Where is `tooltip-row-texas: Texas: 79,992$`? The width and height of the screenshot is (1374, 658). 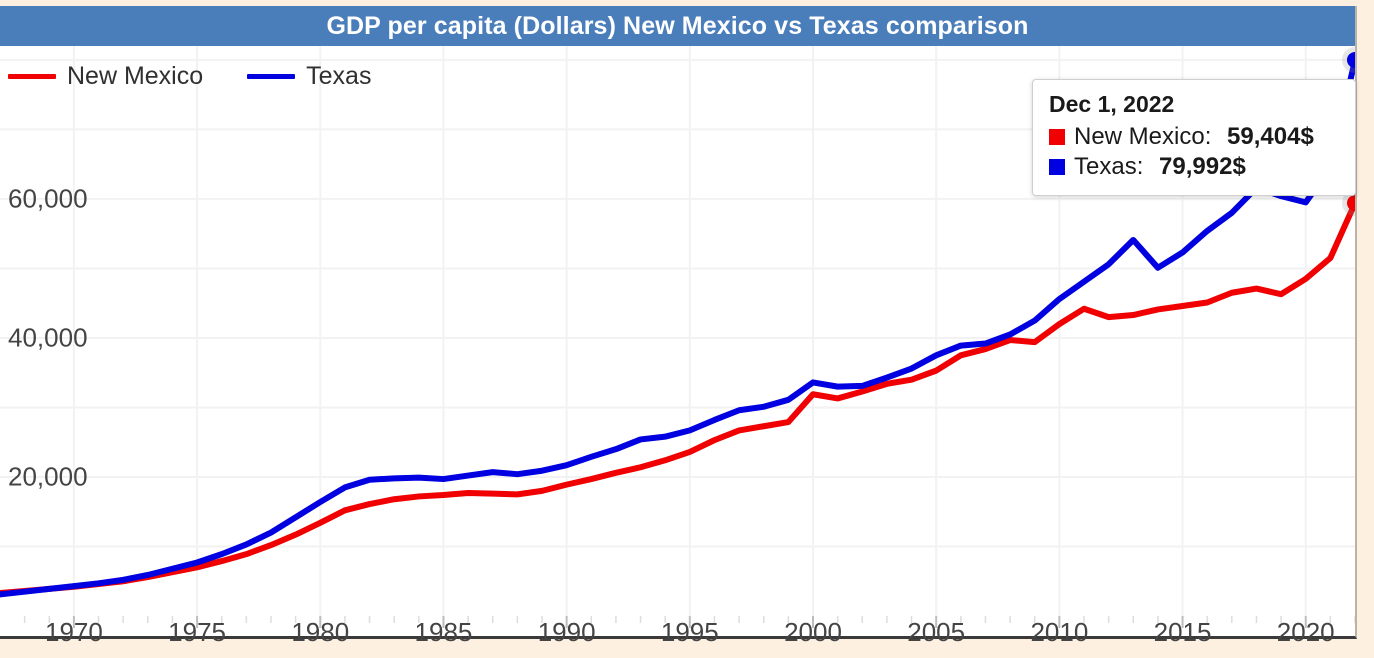 tooltip-row-texas: Texas: 79,992$ is located at coordinates (1194, 167).